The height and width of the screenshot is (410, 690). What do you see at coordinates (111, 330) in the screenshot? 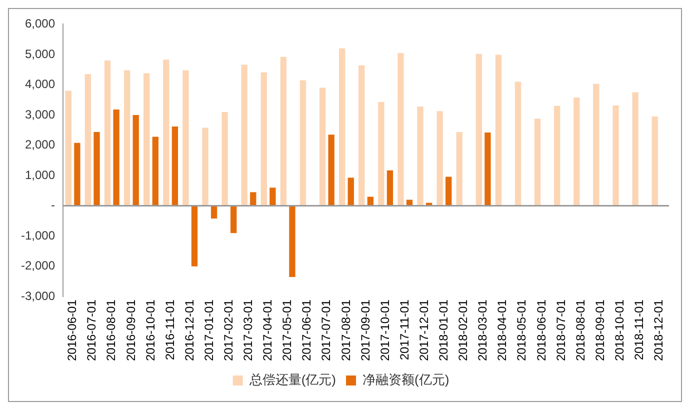
I see `x-tick-label: 2016-08-01` at bounding box center [111, 330].